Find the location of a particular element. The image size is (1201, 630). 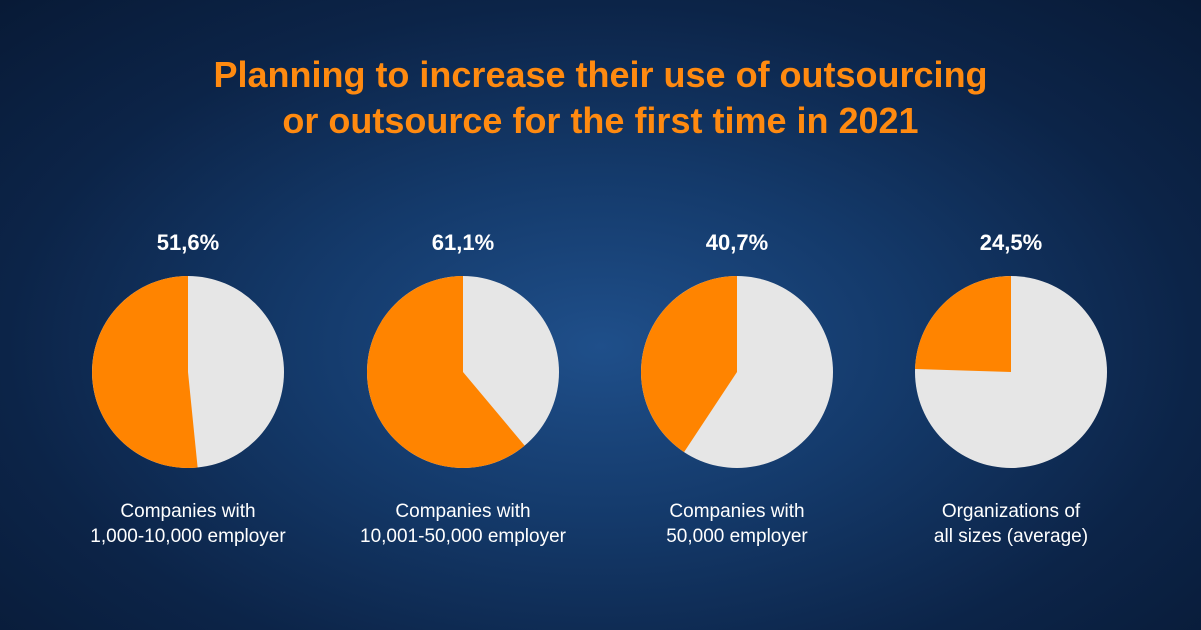

pie-caption: Companies with 10,001-50,000 employer is located at coordinates (463, 524).